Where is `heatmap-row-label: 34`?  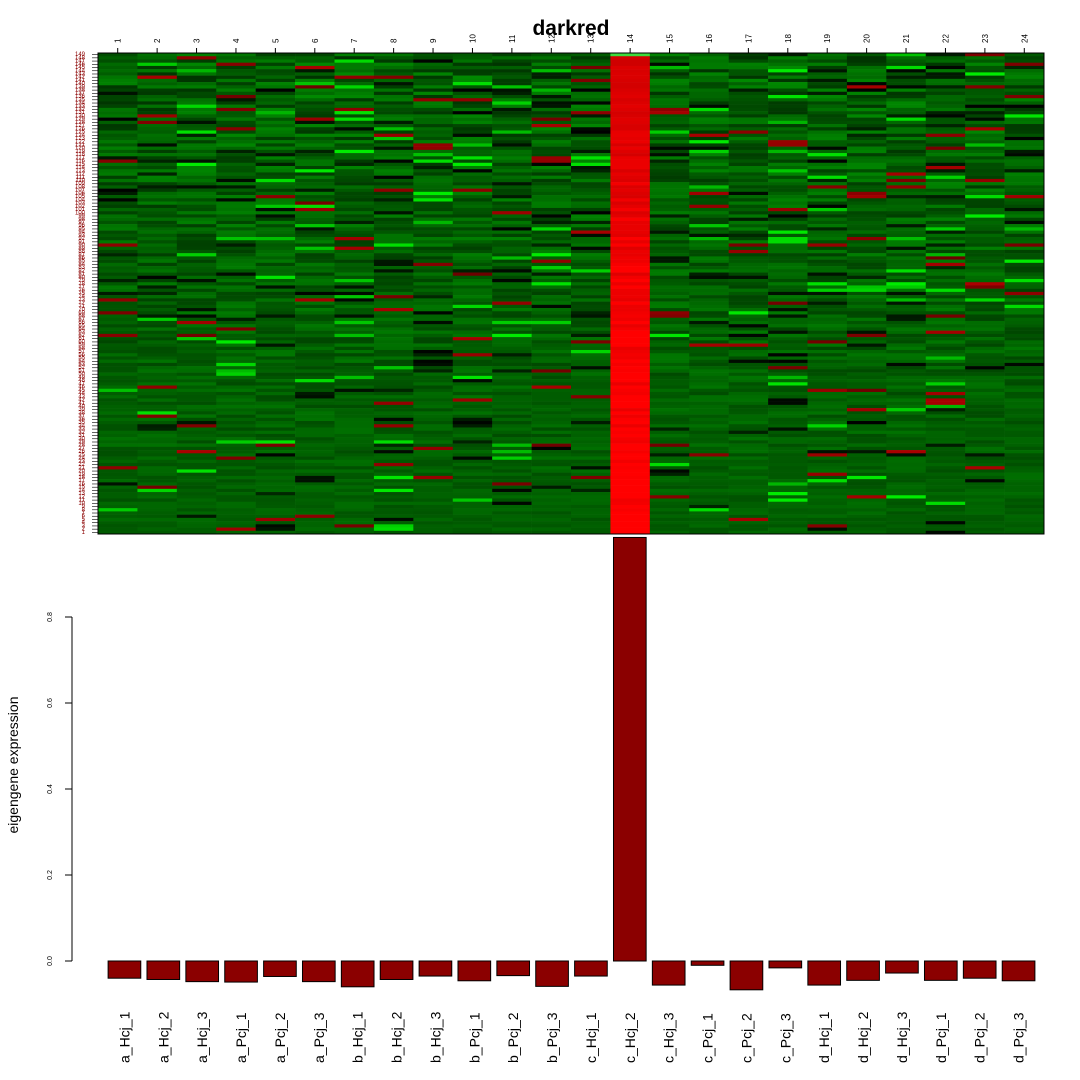
heatmap-row-label: 34 is located at coordinates (81, 426).